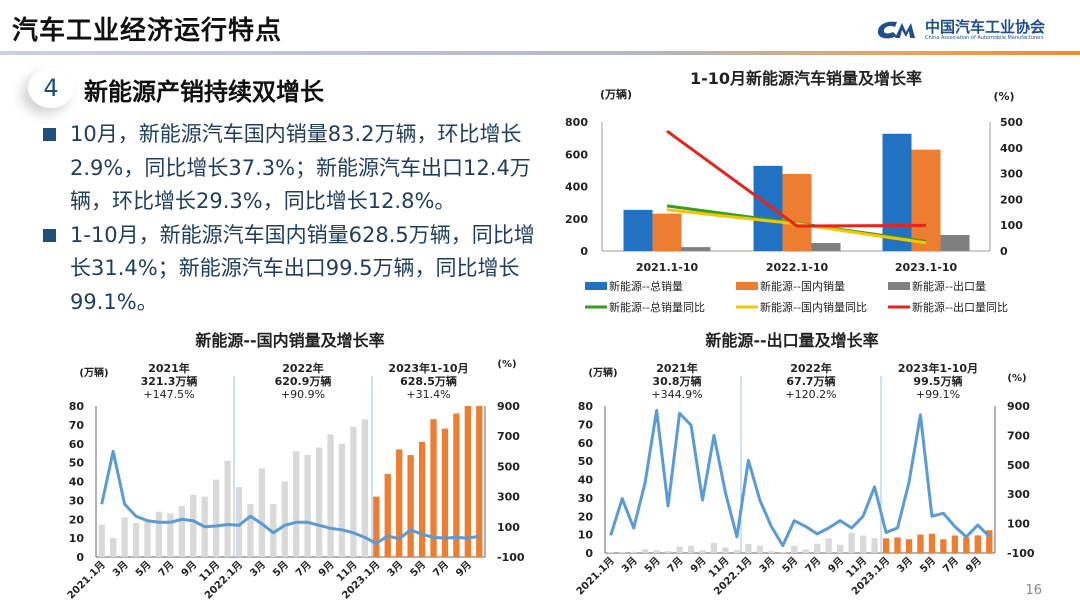  What do you see at coordinates (616, 94) in the screenshot?
I see `y-axis-unit: (万辆)` at bounding box center [616, 94].